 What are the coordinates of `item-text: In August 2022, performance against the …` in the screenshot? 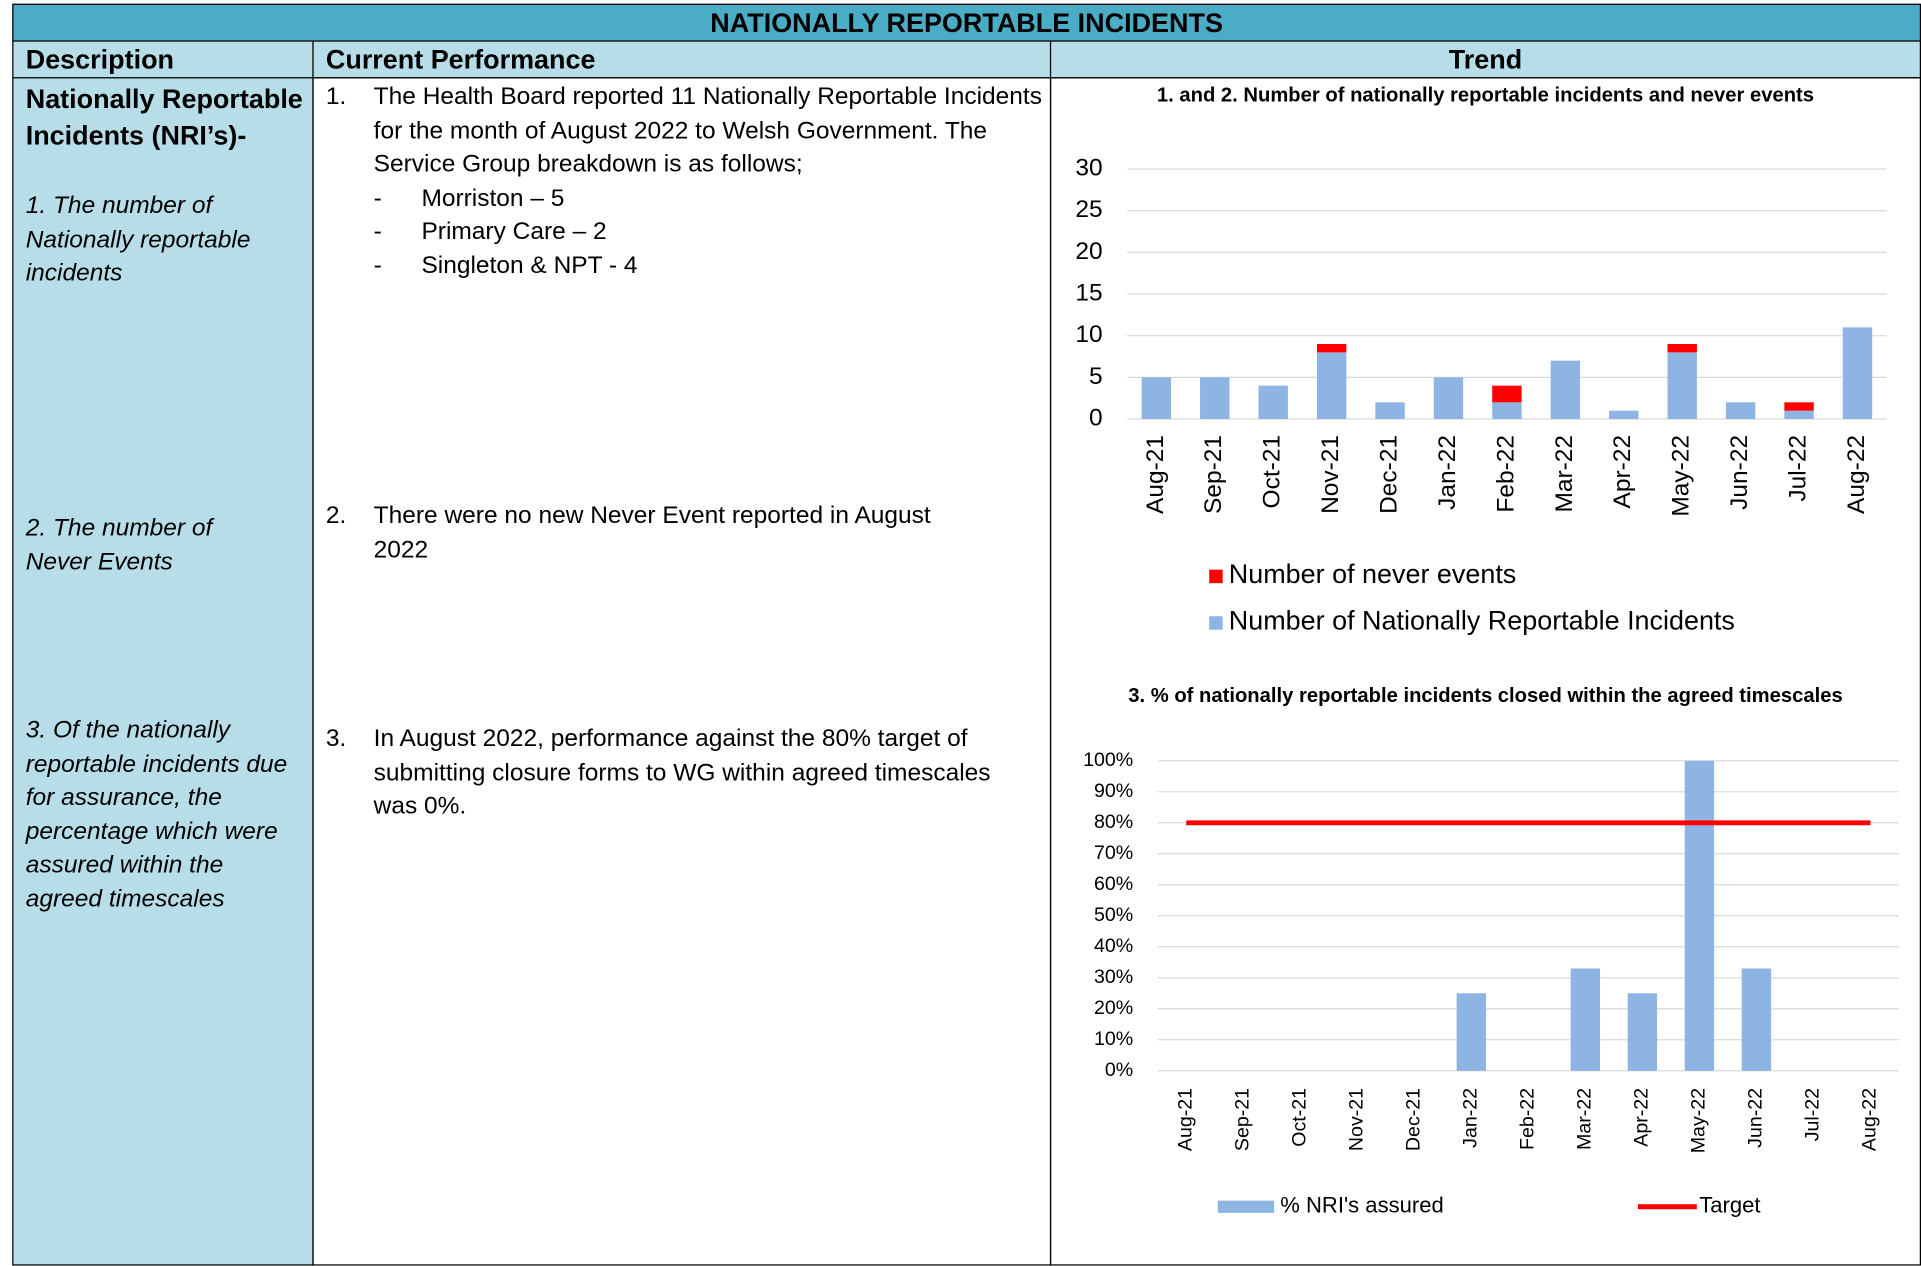 It's located at (682, 772).